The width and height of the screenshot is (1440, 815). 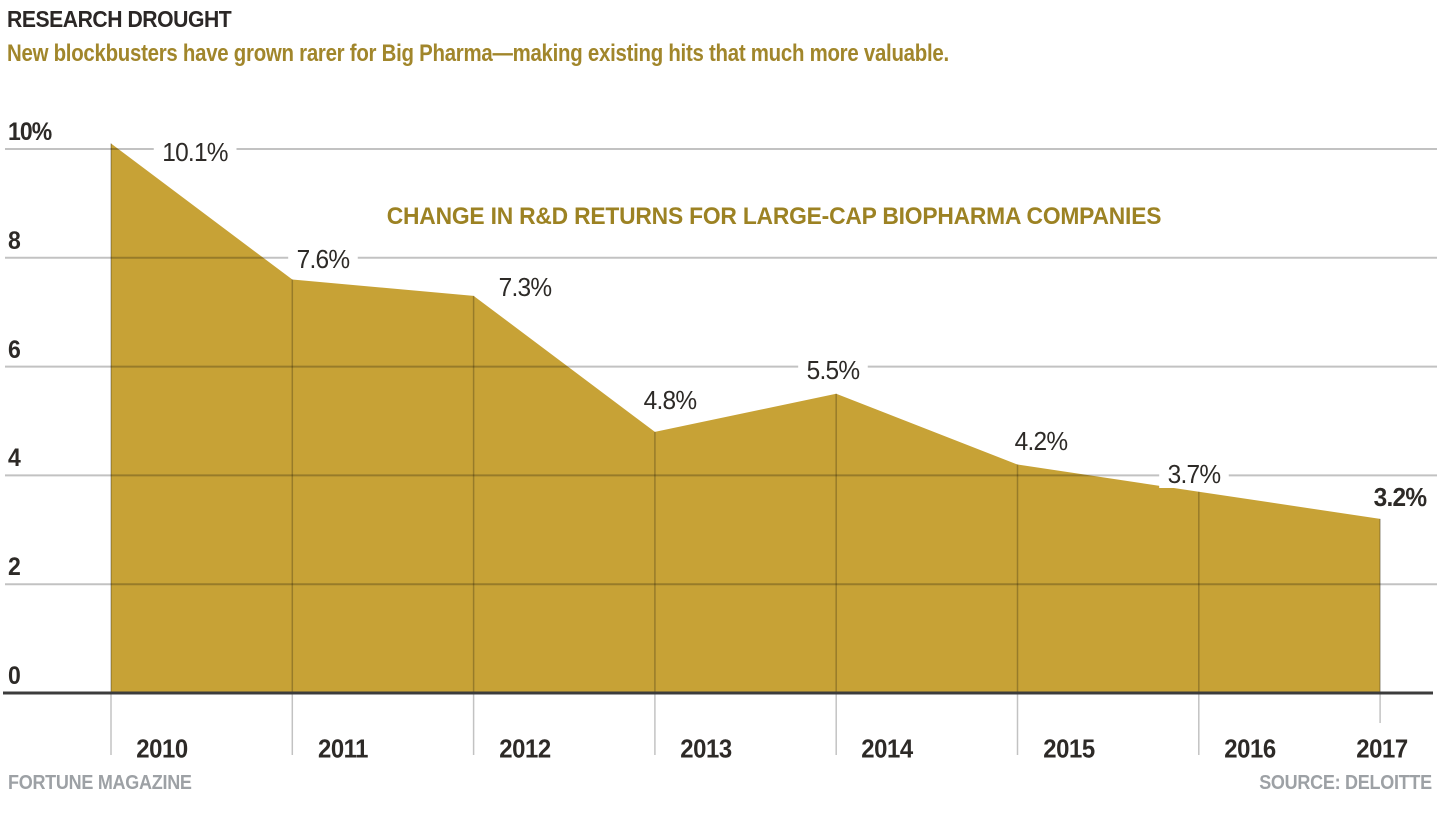 I want to click on x-axis-year-label: 2017, so click(x=1382, y=748).